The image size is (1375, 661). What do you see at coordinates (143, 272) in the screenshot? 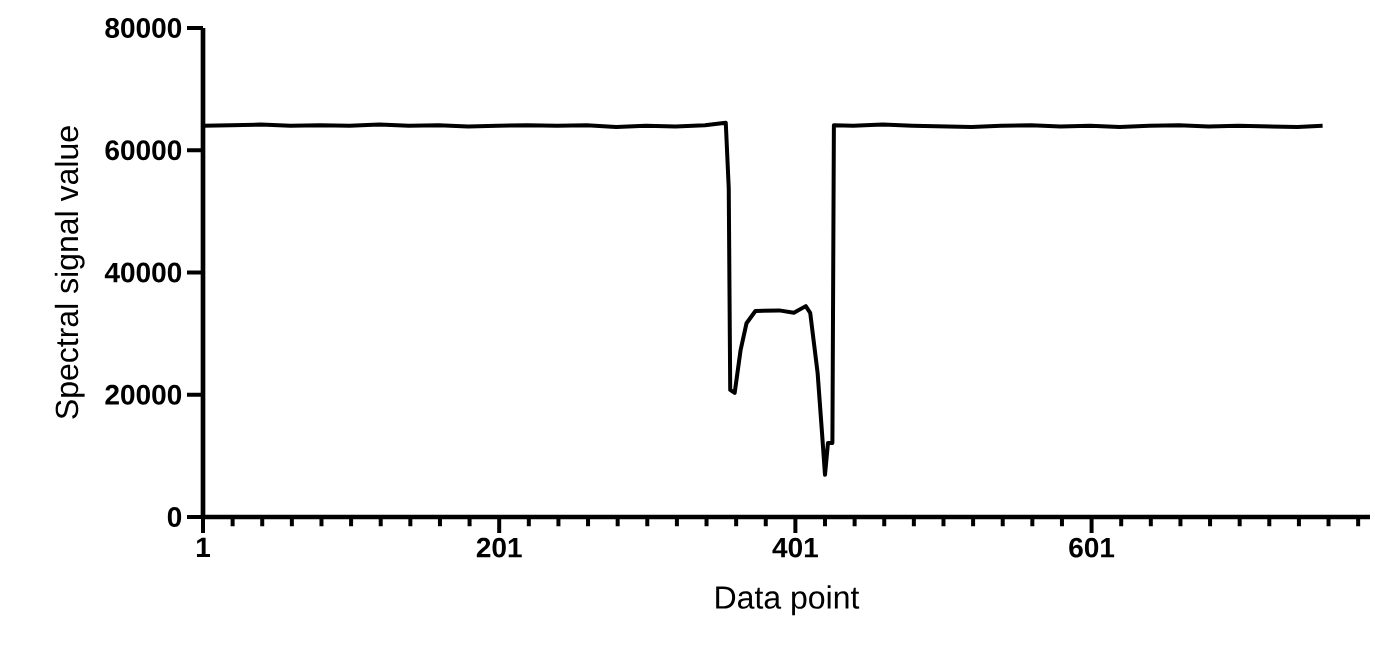
I see `y-tick-label: 40000` at bounding box center [143, 272].